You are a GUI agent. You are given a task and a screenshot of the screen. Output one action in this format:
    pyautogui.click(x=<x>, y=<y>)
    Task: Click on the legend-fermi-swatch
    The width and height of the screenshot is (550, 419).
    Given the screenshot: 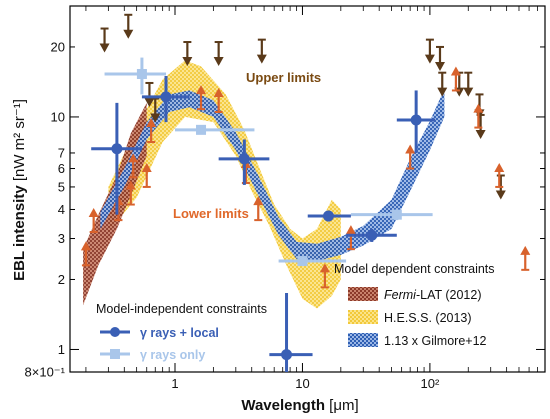 What is the action you would take?
    pyautogui.click(x=363, y=294)
    